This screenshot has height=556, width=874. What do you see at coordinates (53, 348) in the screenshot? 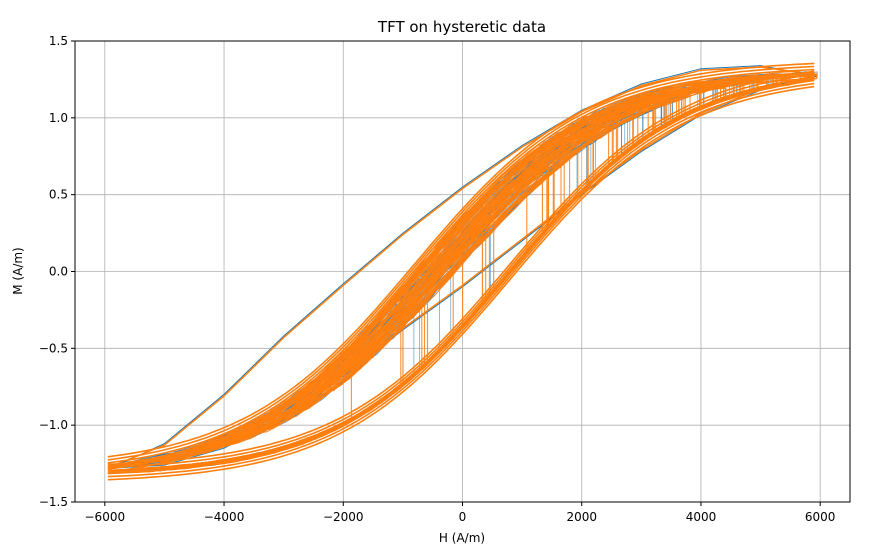
I see `y-tick-label: −0.5` at bounding box center [53, 348].